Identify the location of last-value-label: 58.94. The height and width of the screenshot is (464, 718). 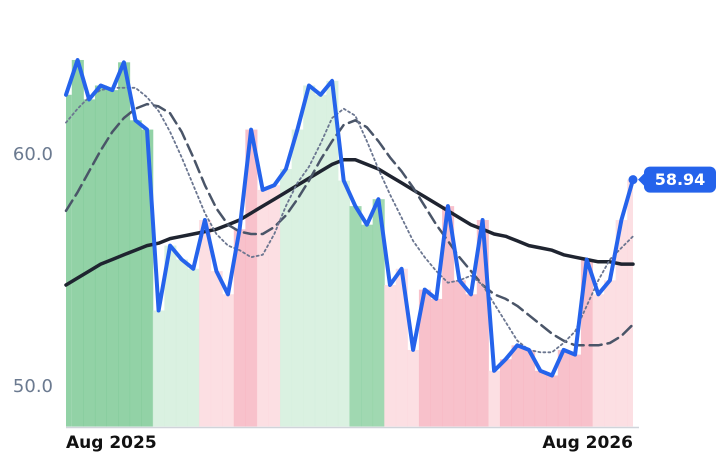
(680, 179).